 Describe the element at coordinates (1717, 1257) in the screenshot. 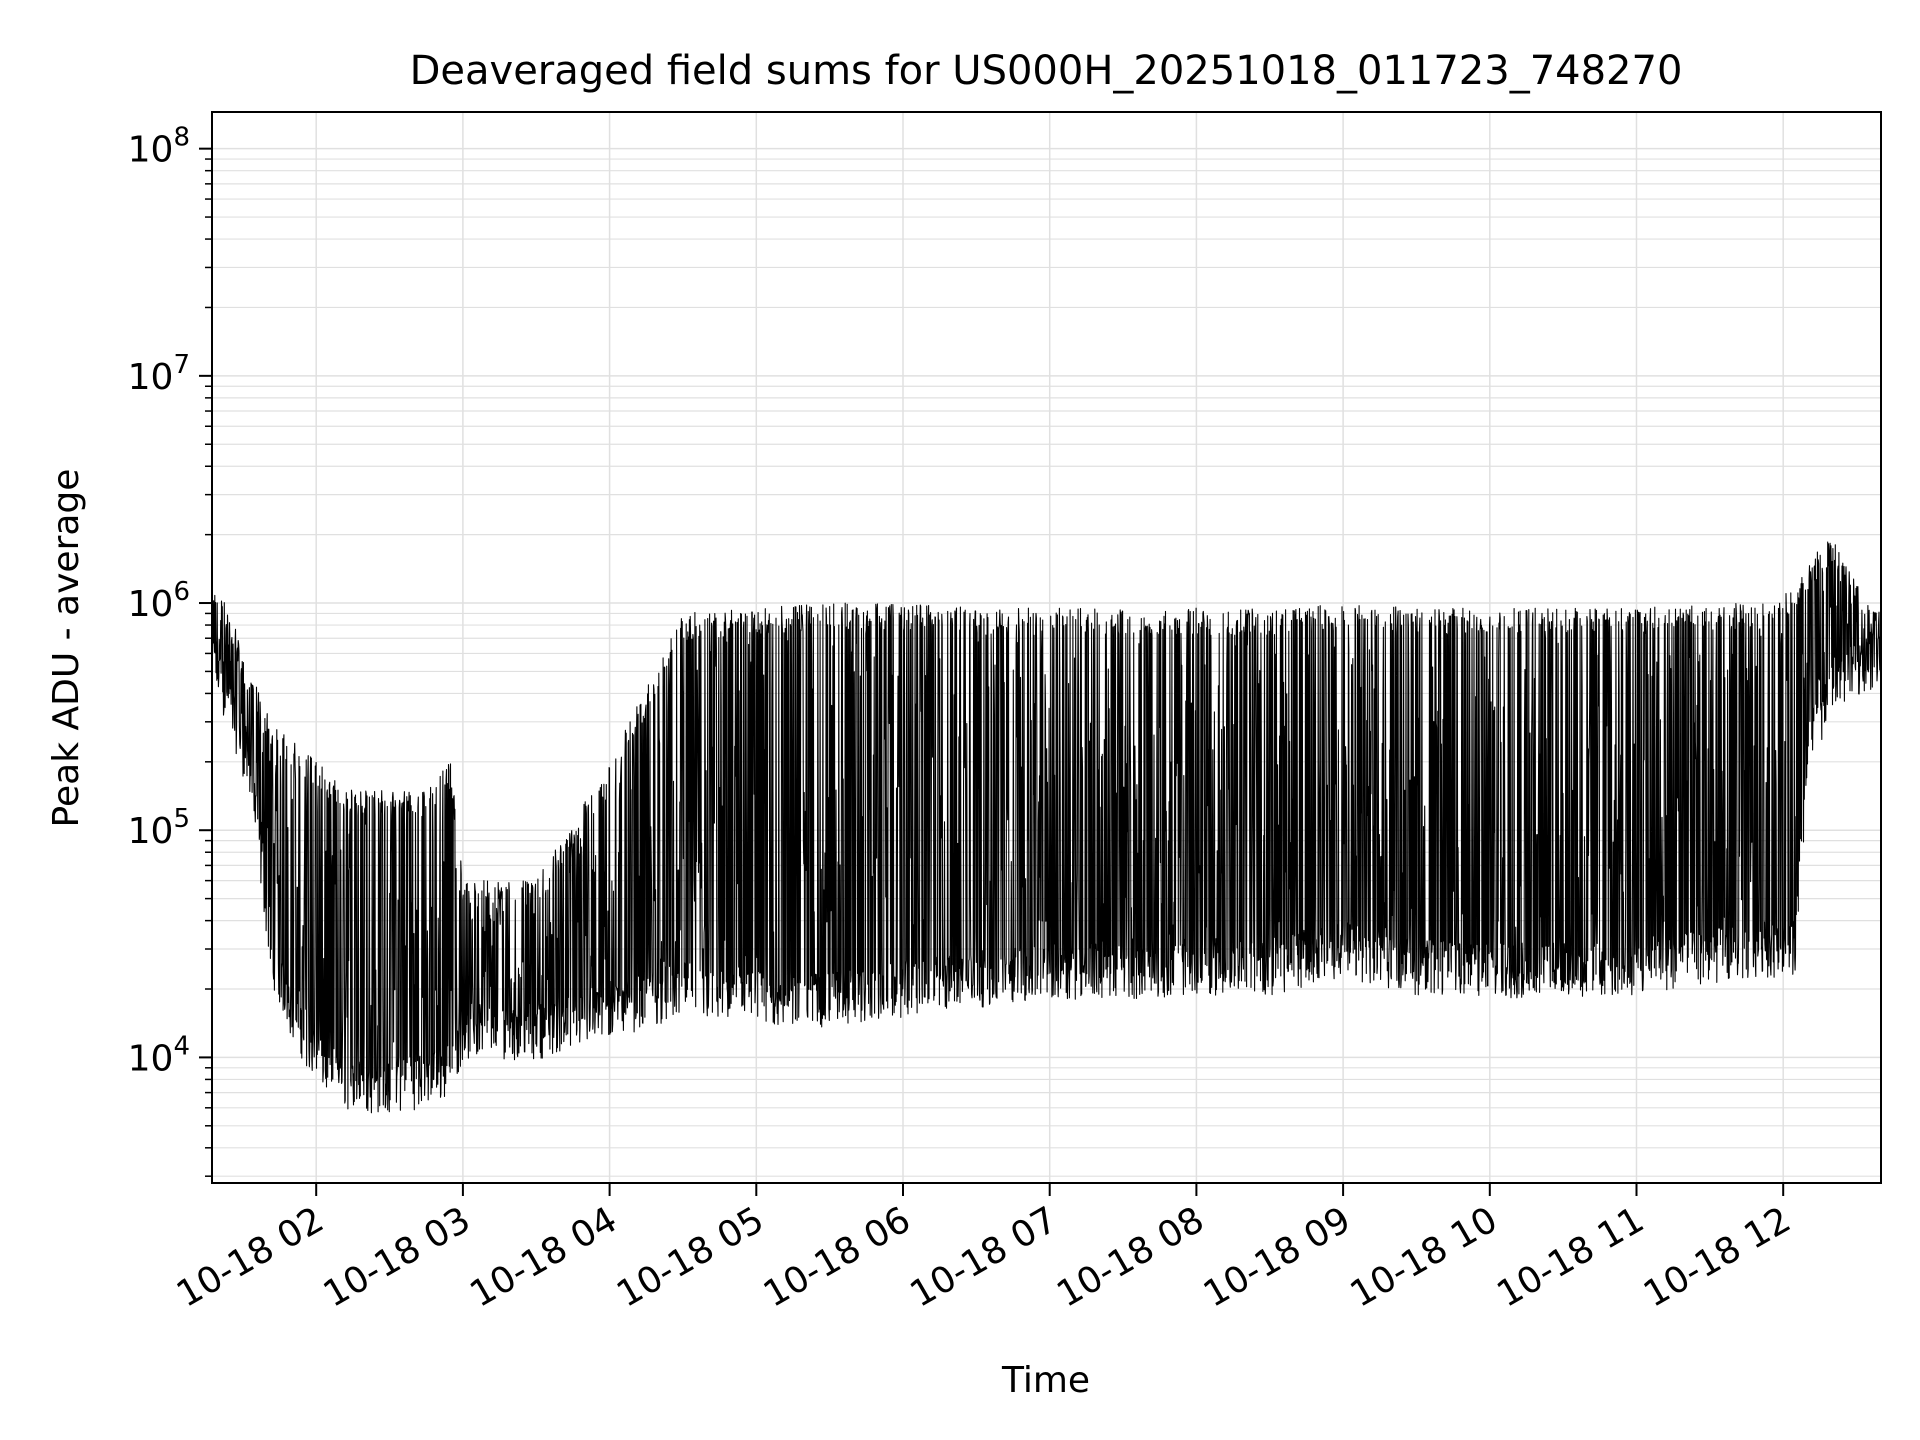

I see `x-tick-label: 10-18 12` at that location.